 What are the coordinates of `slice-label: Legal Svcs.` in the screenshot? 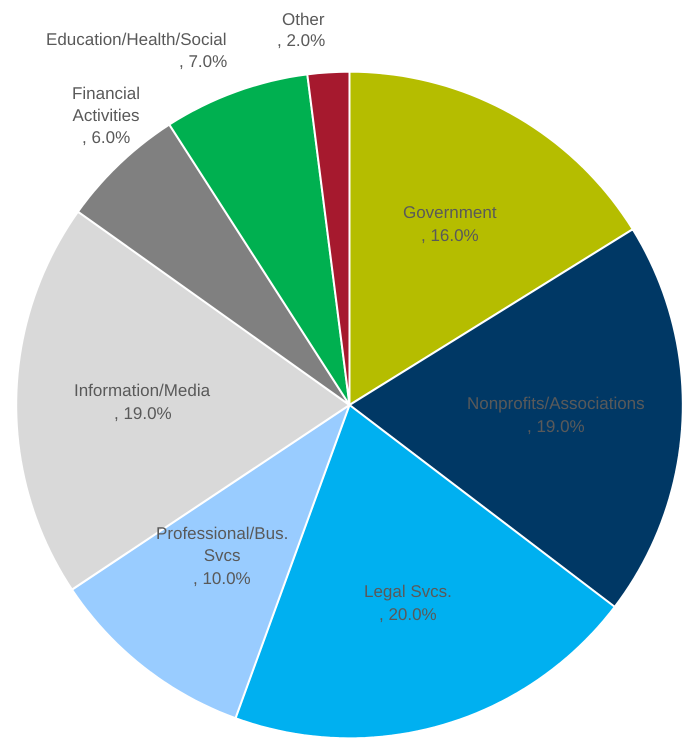 It's located at (408, 591).